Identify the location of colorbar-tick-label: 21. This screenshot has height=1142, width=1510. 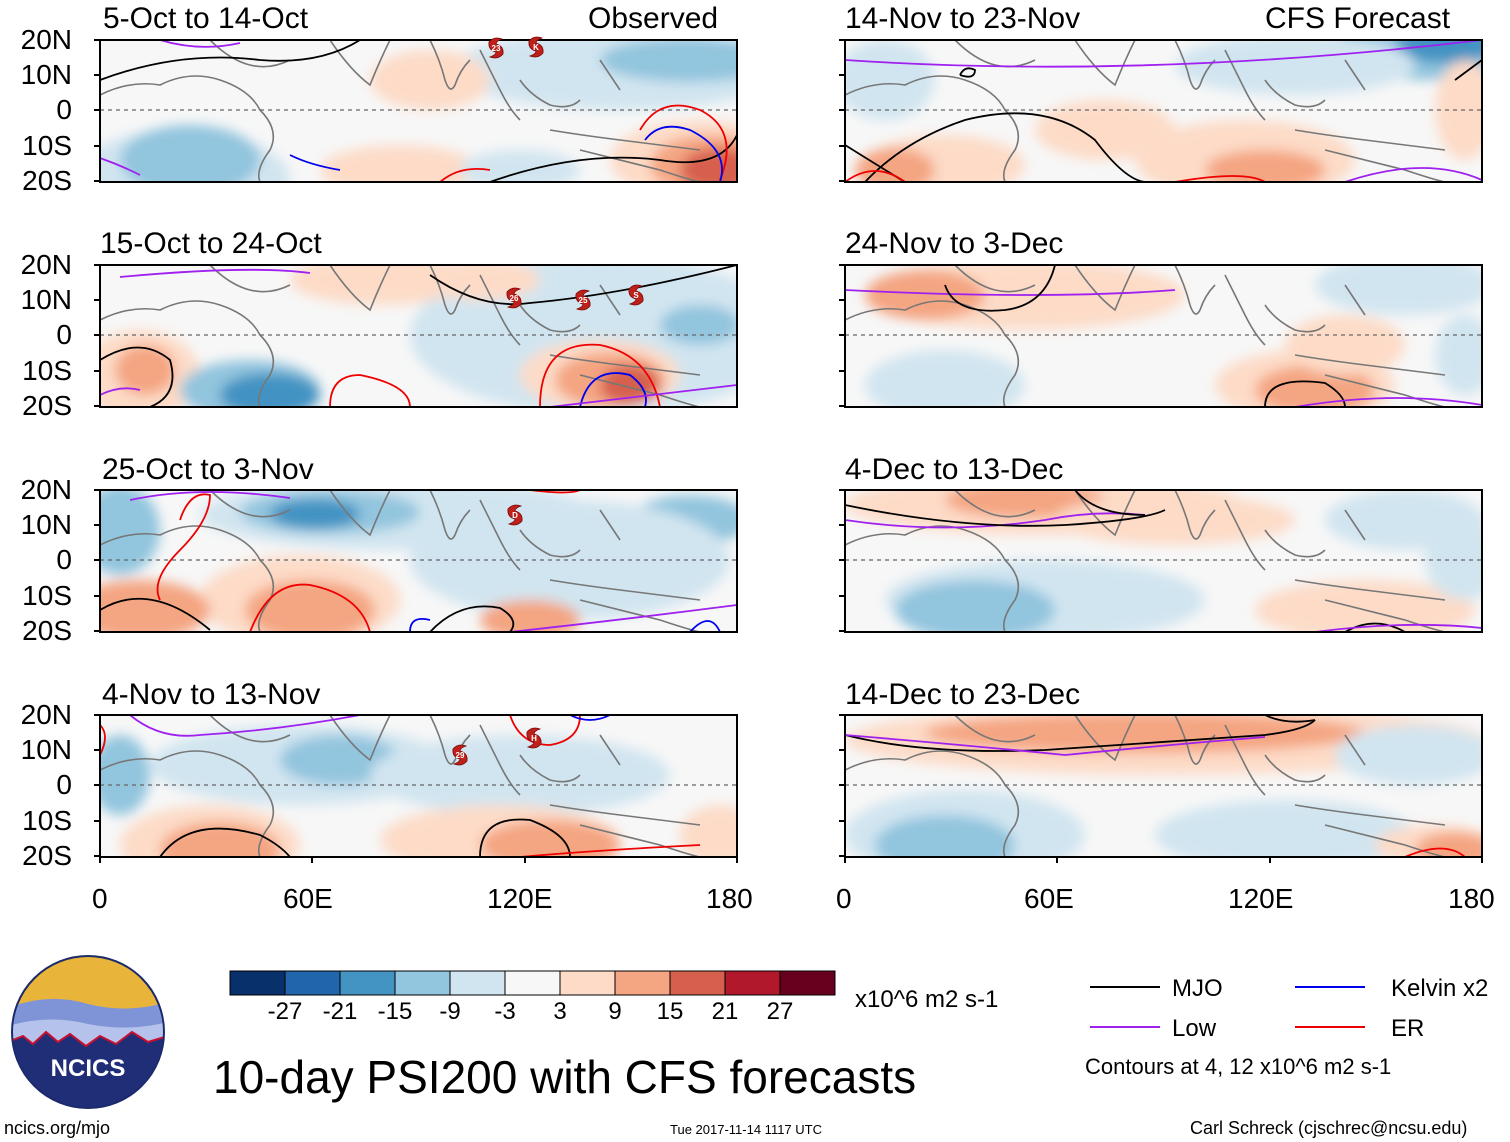
(725, 1011).